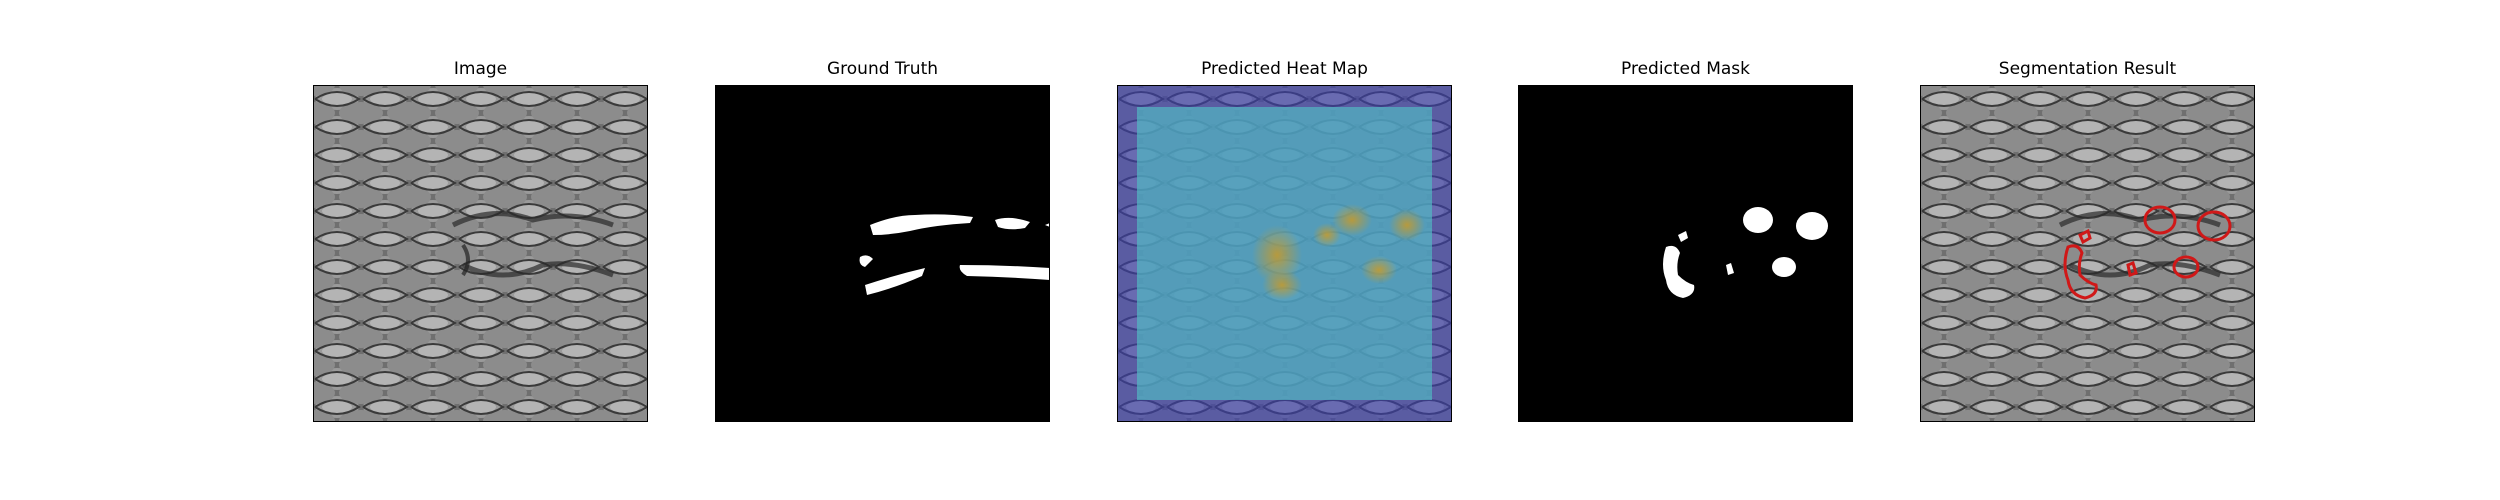  I want to click on input-image-panel, so click(480, 253).